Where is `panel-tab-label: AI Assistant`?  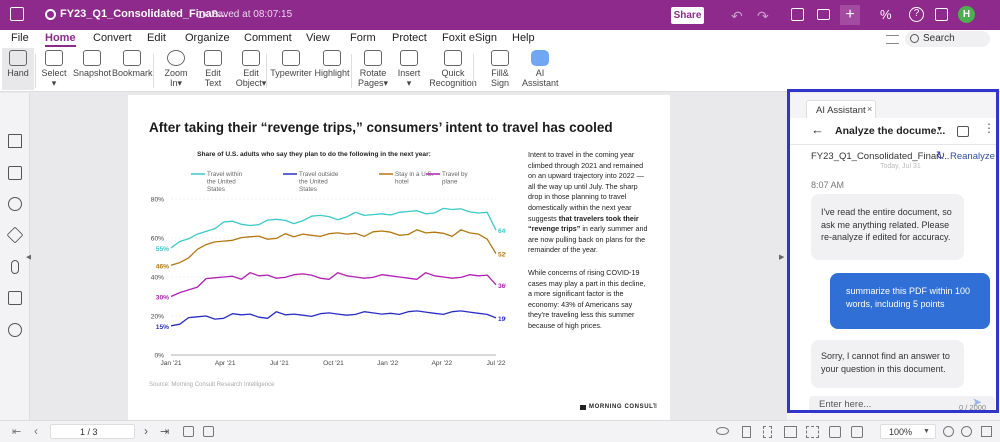 panel-tab-label: AI Assistant is located at coordinates (841, 110).